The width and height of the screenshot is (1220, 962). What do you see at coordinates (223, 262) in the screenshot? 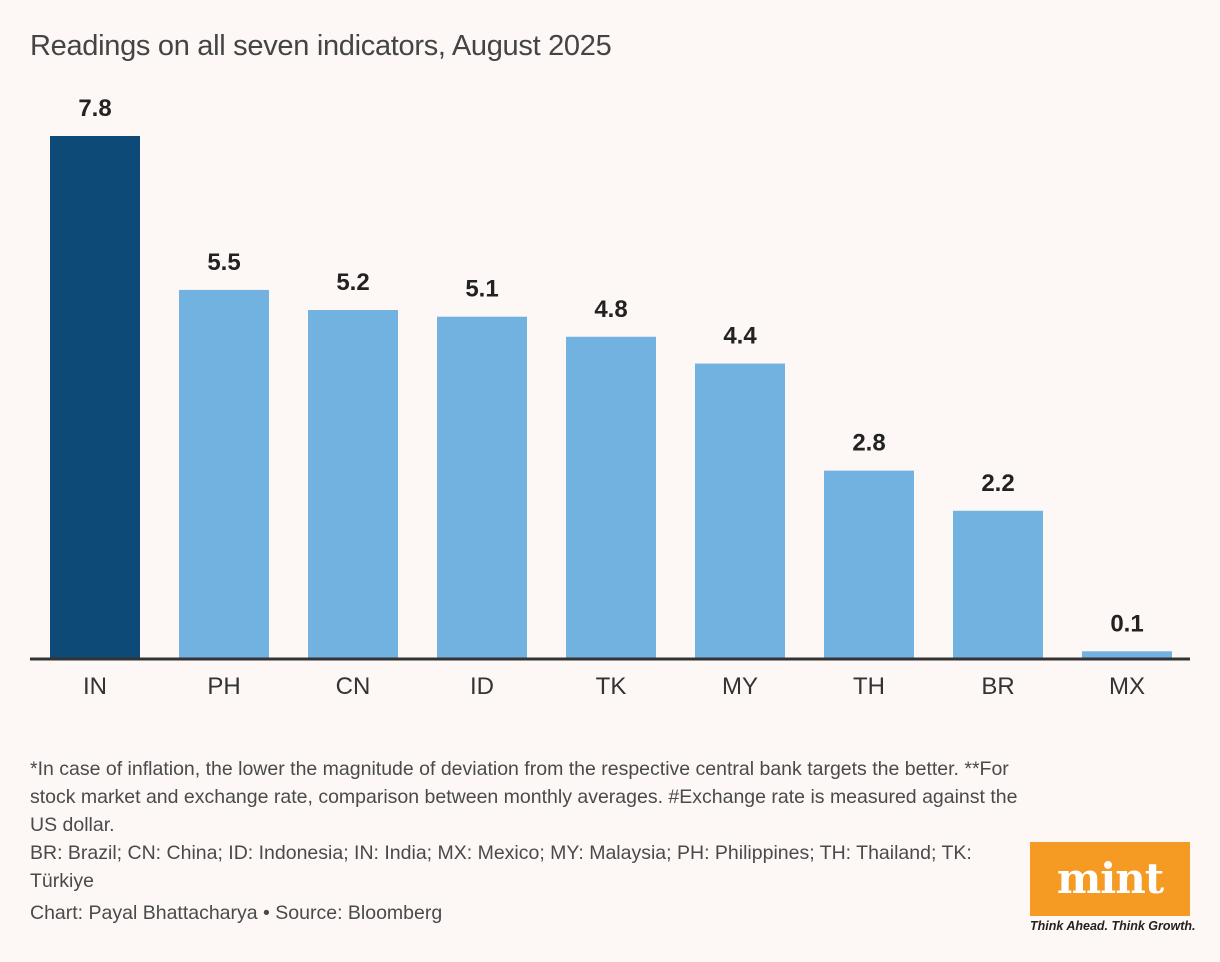
I see `value-label-ph: 5.5` at bounding box center [223, 262].